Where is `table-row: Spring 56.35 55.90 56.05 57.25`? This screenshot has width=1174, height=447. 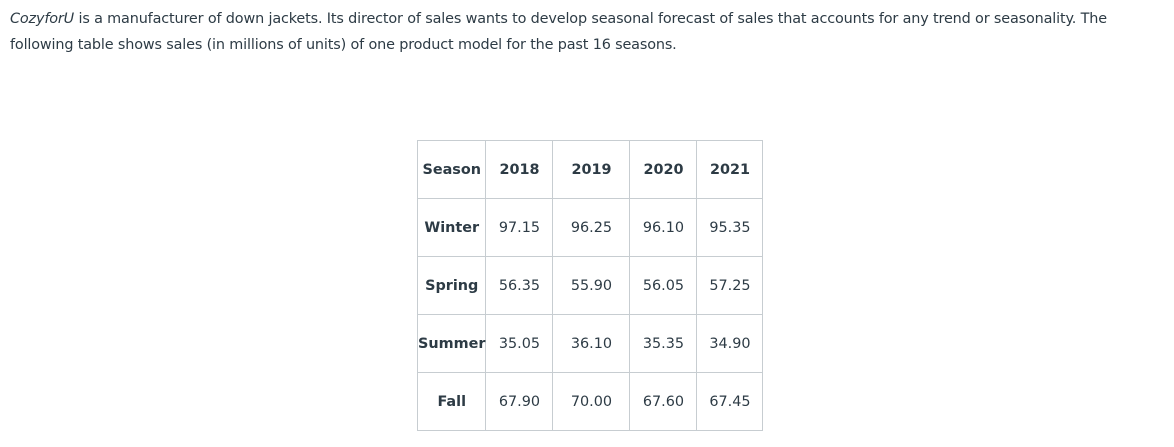 table-row: Spring 56.35 55.90 56.05 57.25 is located at coordinates (590, 285).